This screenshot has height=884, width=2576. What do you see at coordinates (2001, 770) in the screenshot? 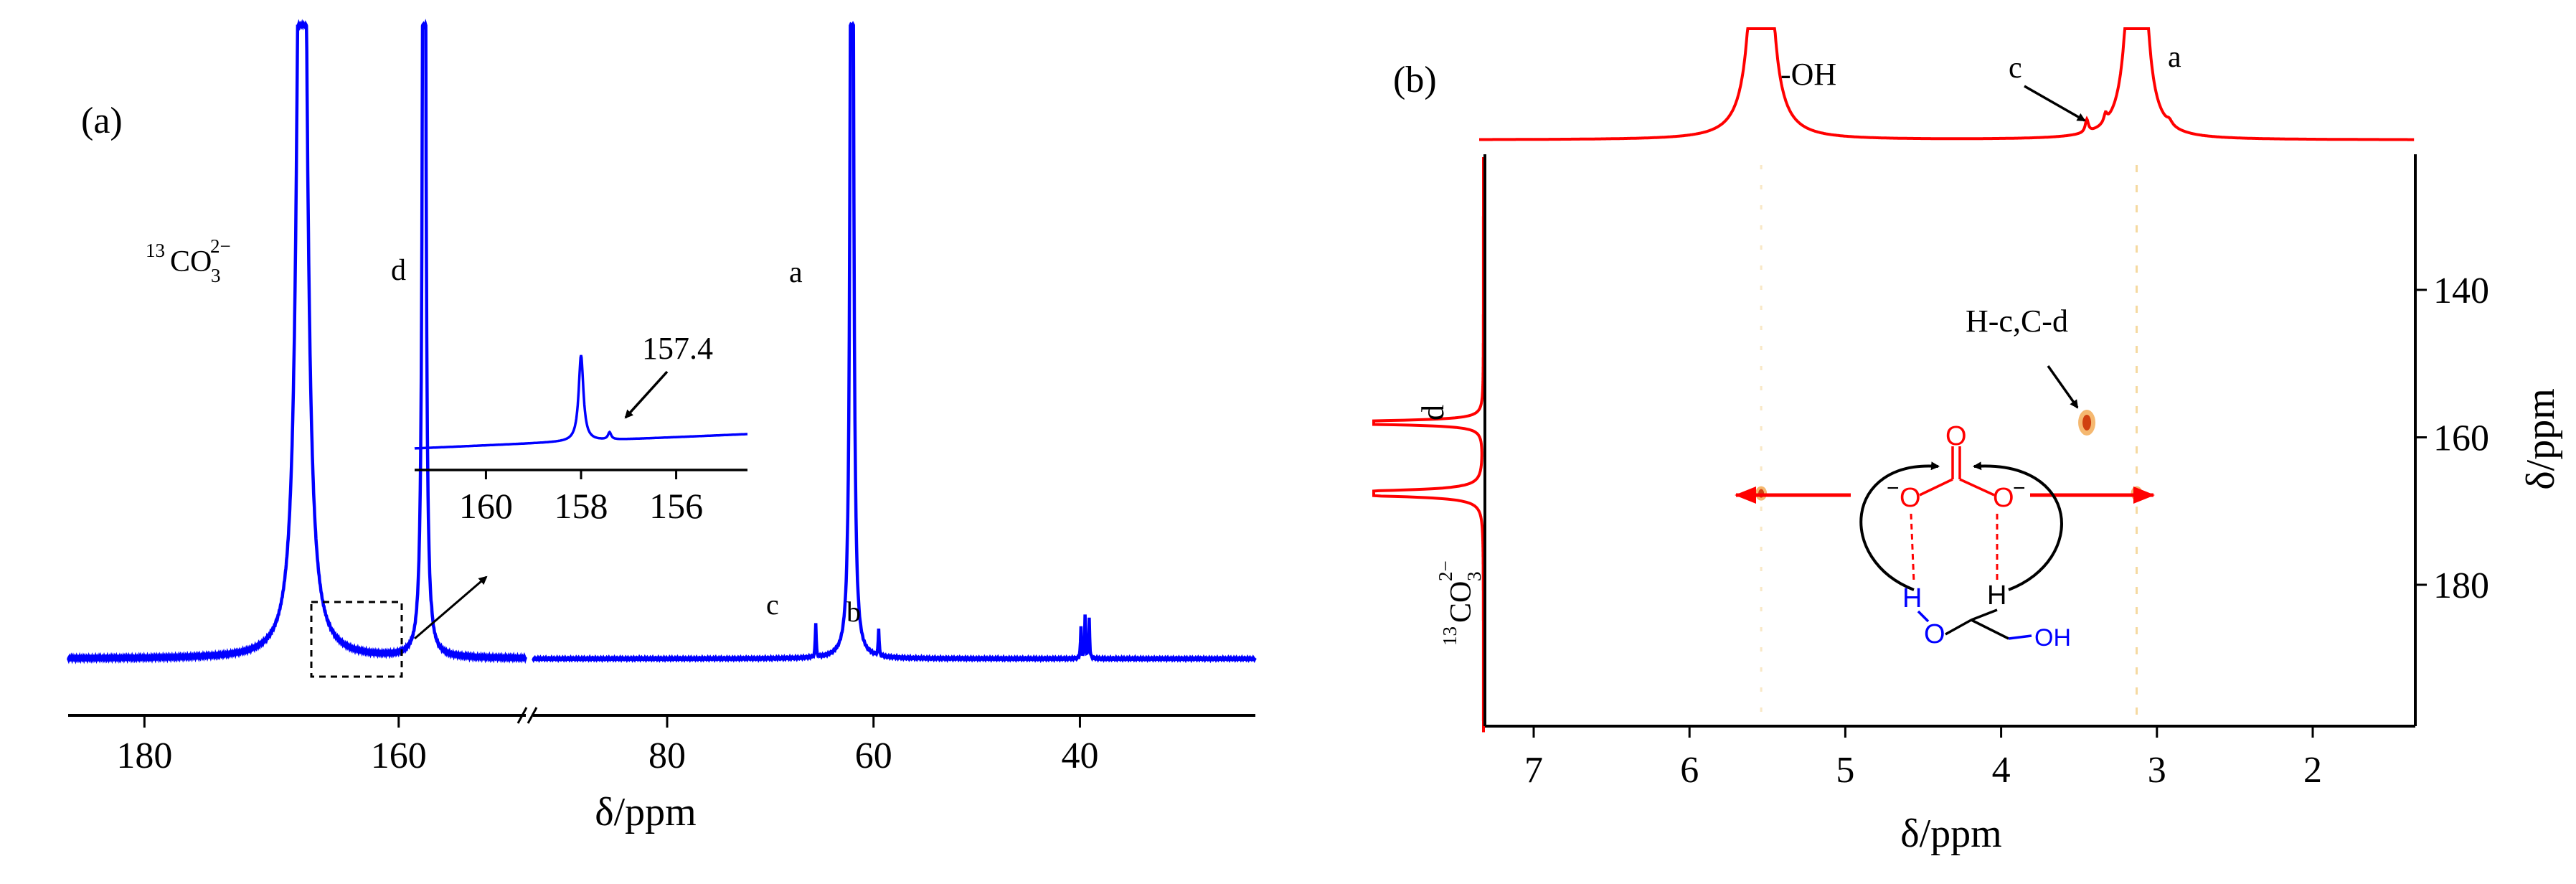
I see `x-tick-label-b-3: 4` at bounding box center [2001, 770].